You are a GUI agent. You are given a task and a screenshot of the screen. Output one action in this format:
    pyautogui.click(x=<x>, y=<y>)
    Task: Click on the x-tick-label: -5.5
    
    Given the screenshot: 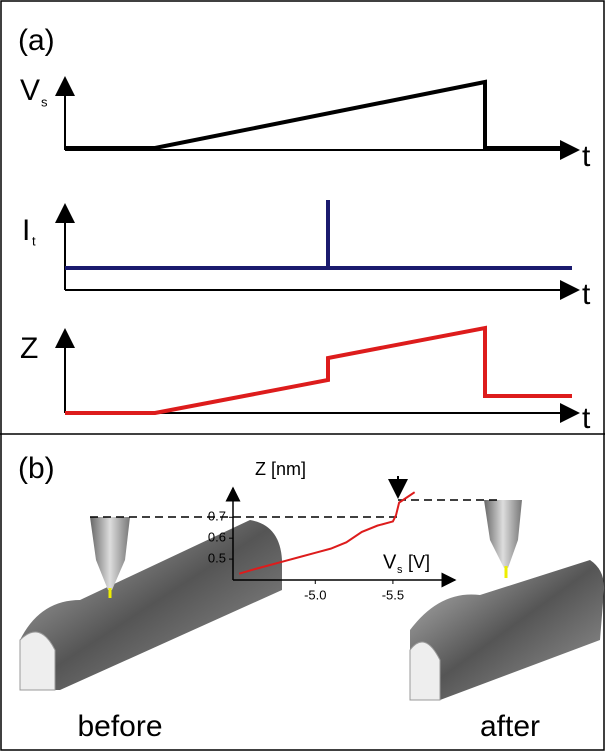 What is the action you would take?
    pyautogui.click(x=393, y=594)
    